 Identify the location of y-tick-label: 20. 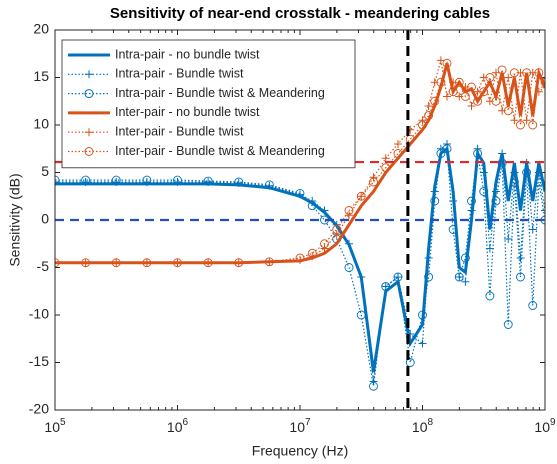
(41, 29).